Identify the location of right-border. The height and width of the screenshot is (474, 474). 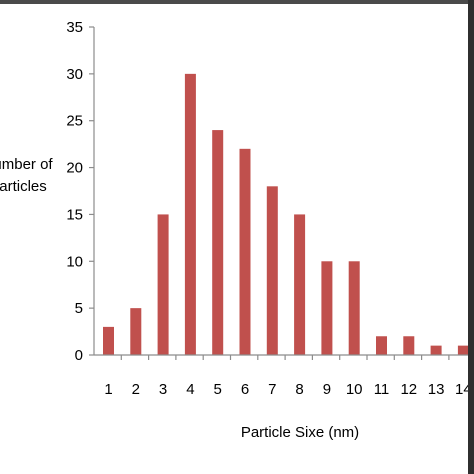
(471, 237).